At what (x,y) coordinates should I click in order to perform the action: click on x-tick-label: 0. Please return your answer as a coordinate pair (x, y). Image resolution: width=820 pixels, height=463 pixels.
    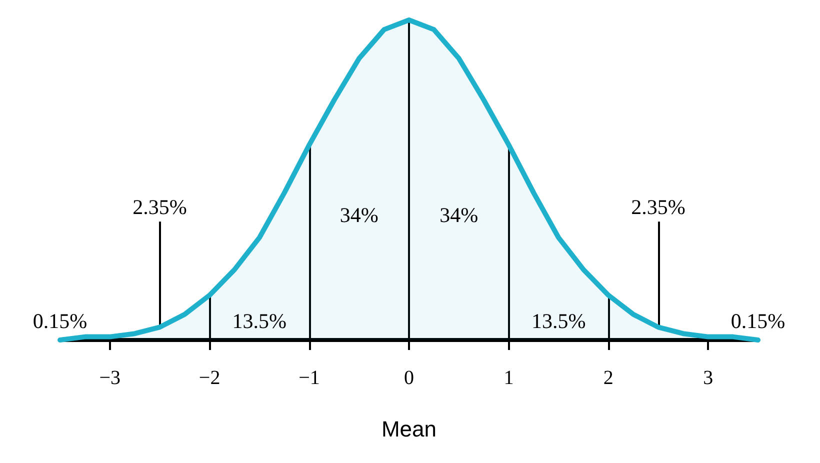
    Looking at the image, I should click on (409, 378).